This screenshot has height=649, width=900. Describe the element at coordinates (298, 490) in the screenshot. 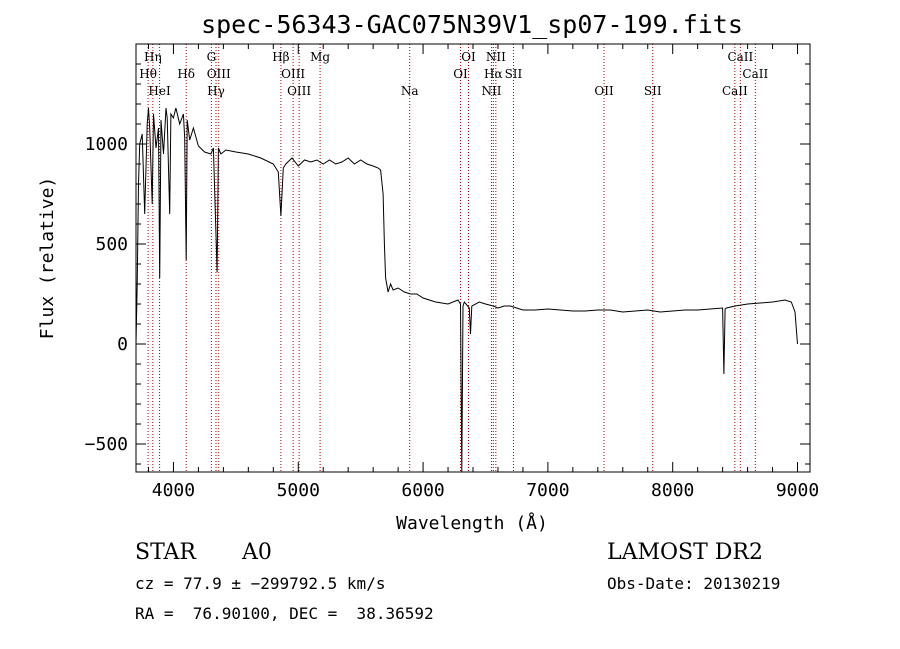

I see `x-tick-label-1: 5000` at that location.